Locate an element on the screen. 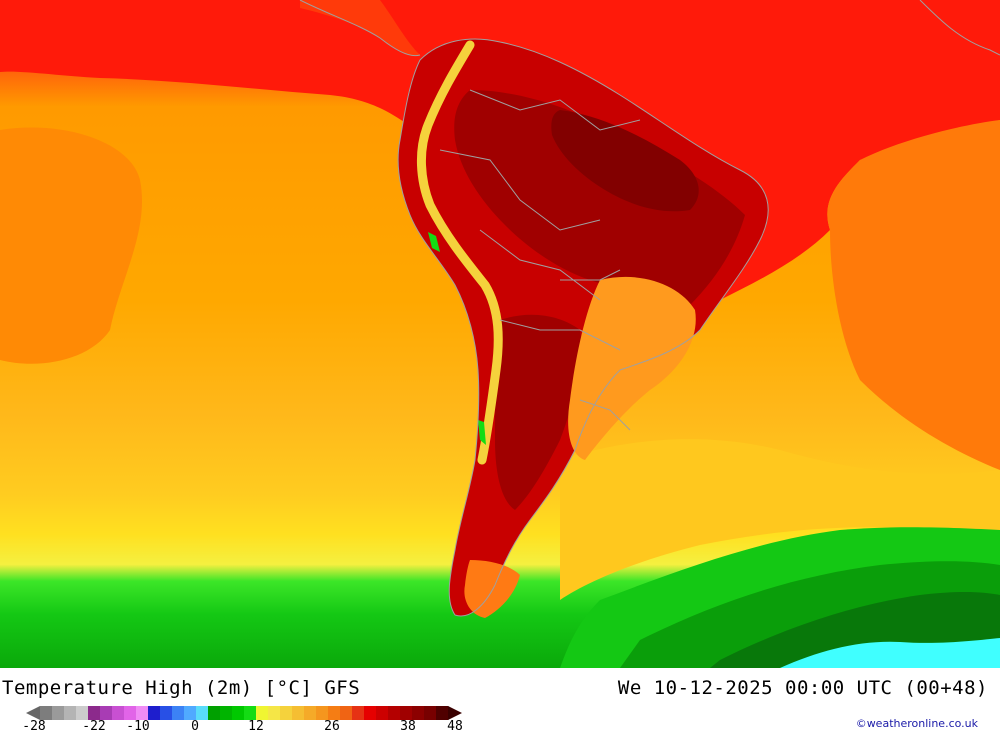 The width and height of the screenshot is (1000, 734). legend-tick-label: -10 is located at coordinates (138, 726).